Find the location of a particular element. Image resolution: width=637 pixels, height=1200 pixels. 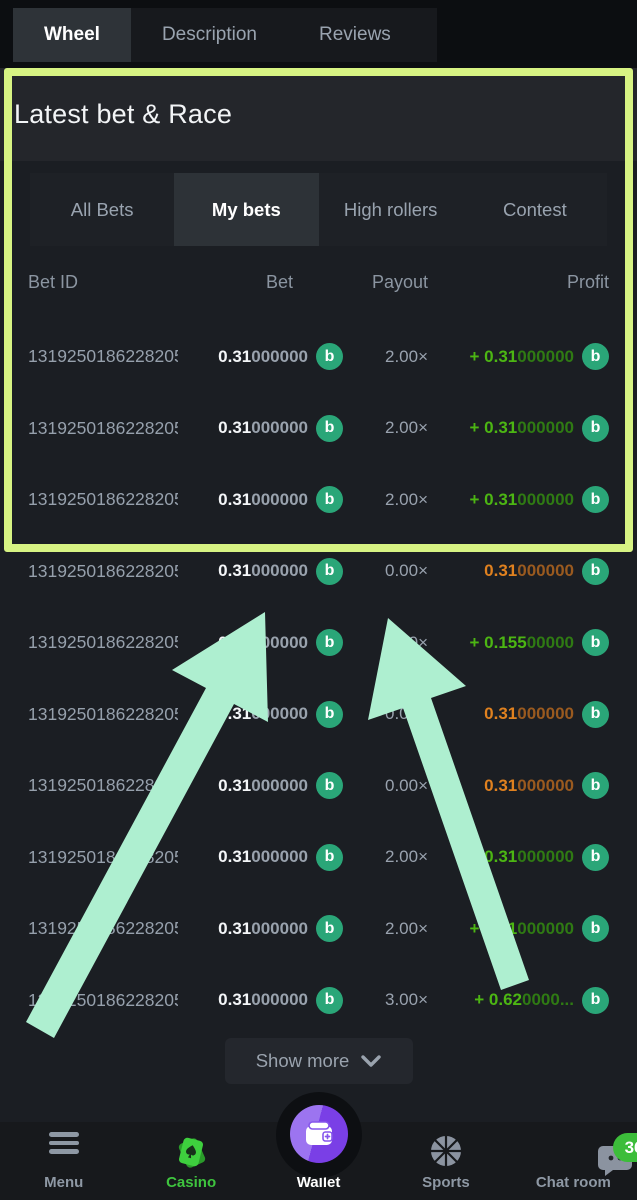

profit-cell: + 0.62 0000... b is located at coordinates (518, 1000).